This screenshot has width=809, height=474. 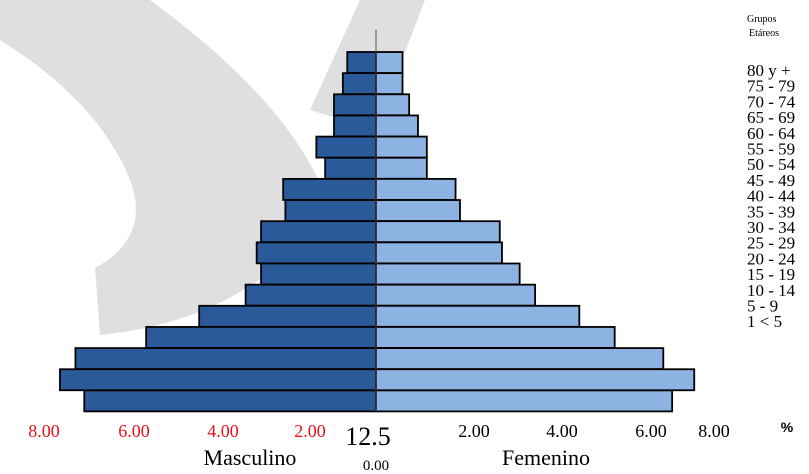 What do you see at coordinates (714, 431) in the screenshot?
I see `x-tick-right: 8.00` at bounding box center [714, 431].